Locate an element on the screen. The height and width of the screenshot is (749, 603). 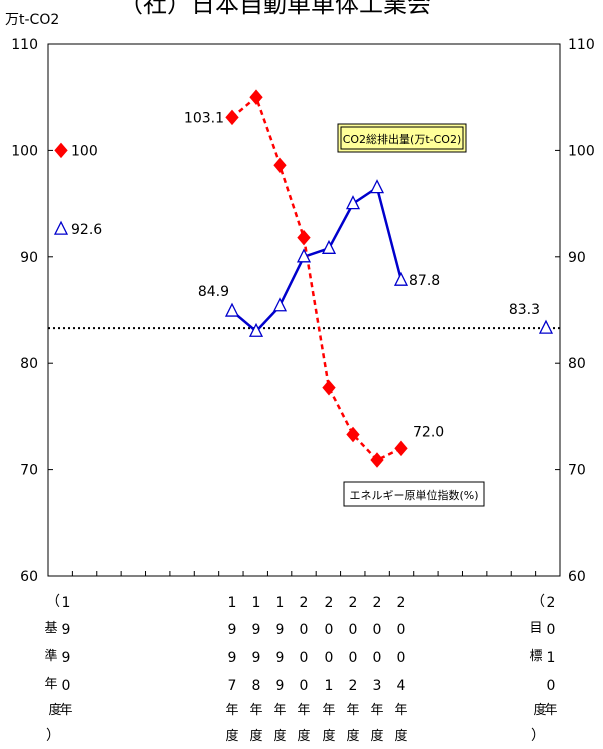
x-label-4: 2 0 0 0 年度 is located at coordinates (303, 669).